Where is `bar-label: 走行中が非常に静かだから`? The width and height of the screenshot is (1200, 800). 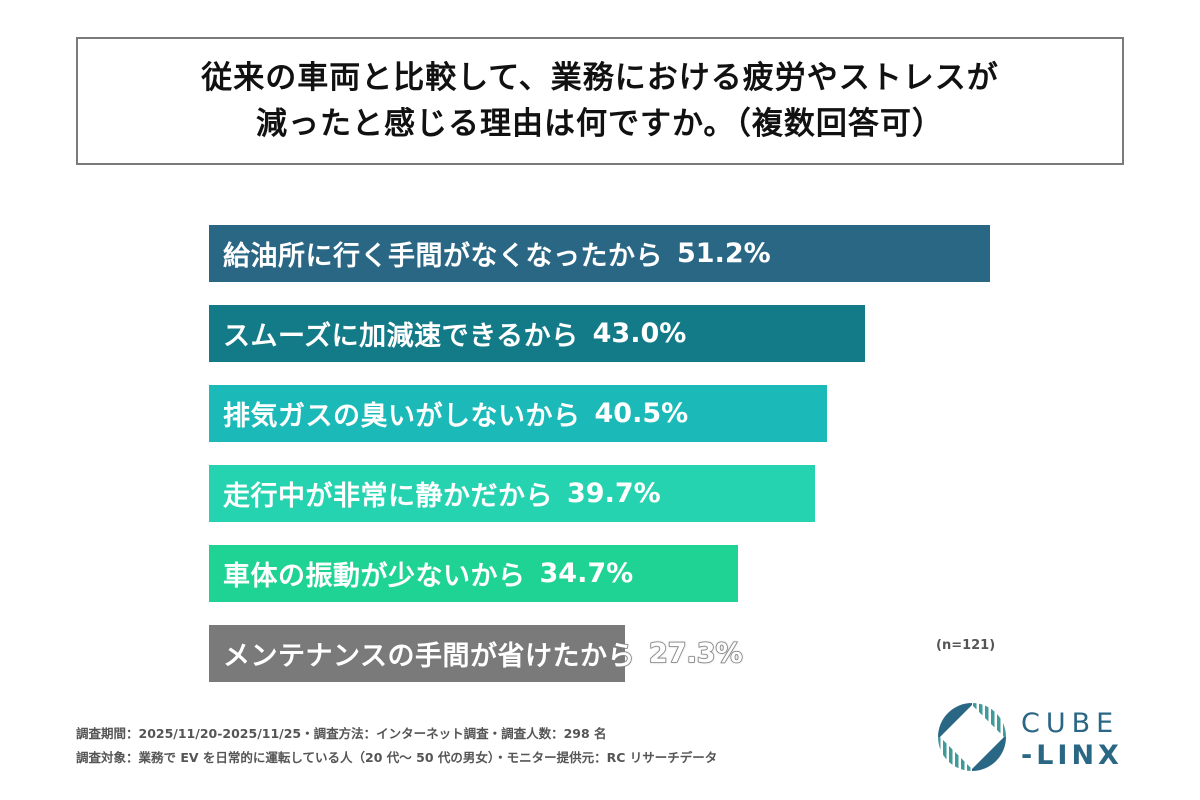 bar-label: 走行中が非常に静かだから is located at coordinates (388, 496).